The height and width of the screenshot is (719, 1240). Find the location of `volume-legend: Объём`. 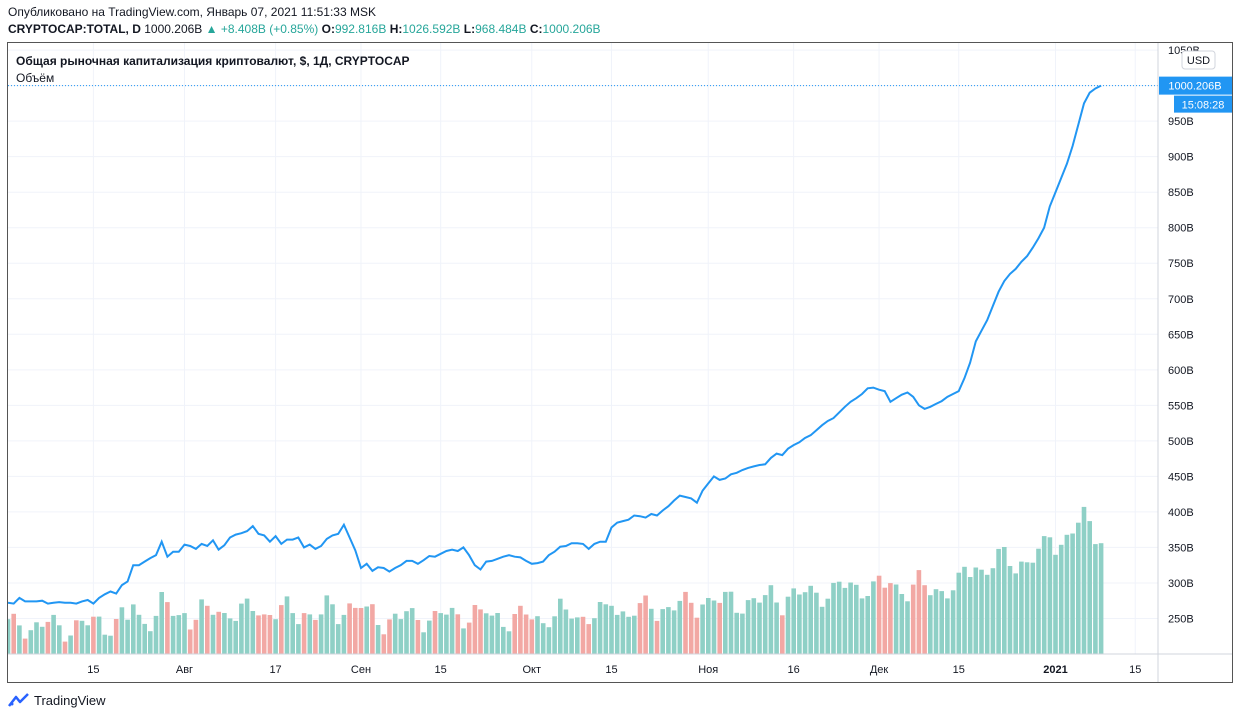

volume-legend: Объём is located at coordinates (35, 78).